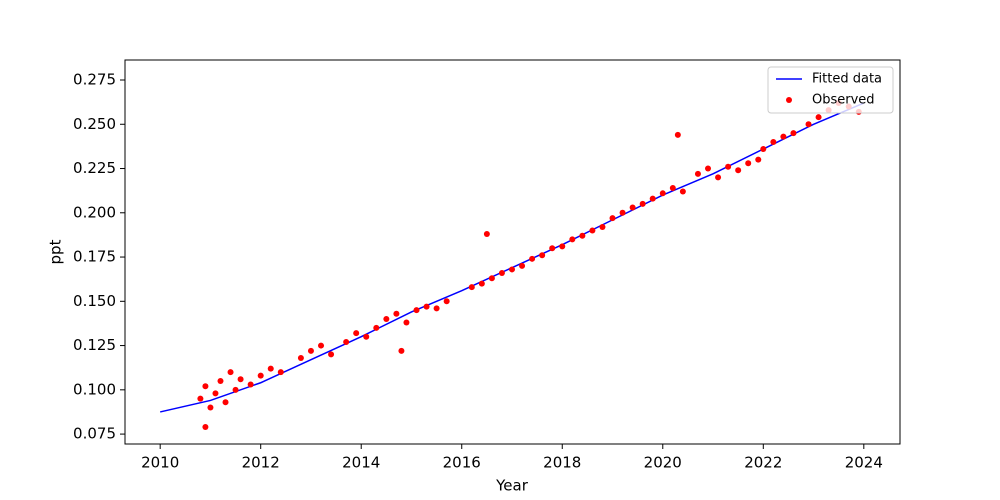 The height and width of the screenshot is (500, 1000). Describe the element at coordinates (94, 257) in the screenshot. I see `y-tick-label: 0.175` at that location.